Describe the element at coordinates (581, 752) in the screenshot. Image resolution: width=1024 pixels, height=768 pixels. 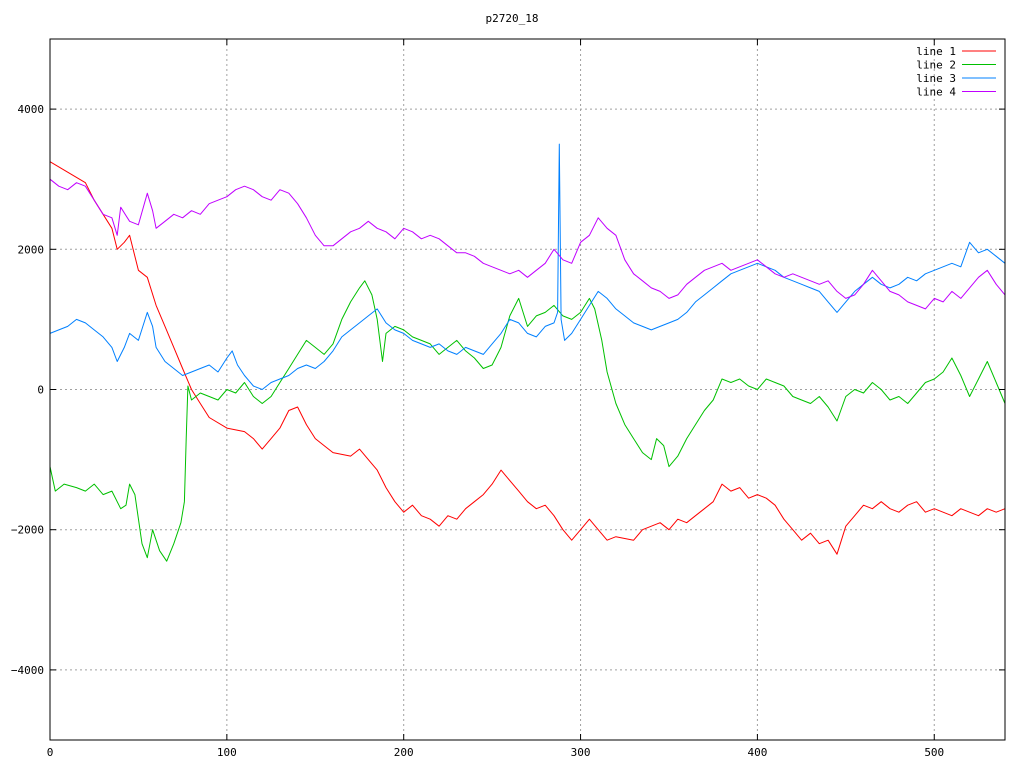
I see `x-tick-label: 300` at that location.